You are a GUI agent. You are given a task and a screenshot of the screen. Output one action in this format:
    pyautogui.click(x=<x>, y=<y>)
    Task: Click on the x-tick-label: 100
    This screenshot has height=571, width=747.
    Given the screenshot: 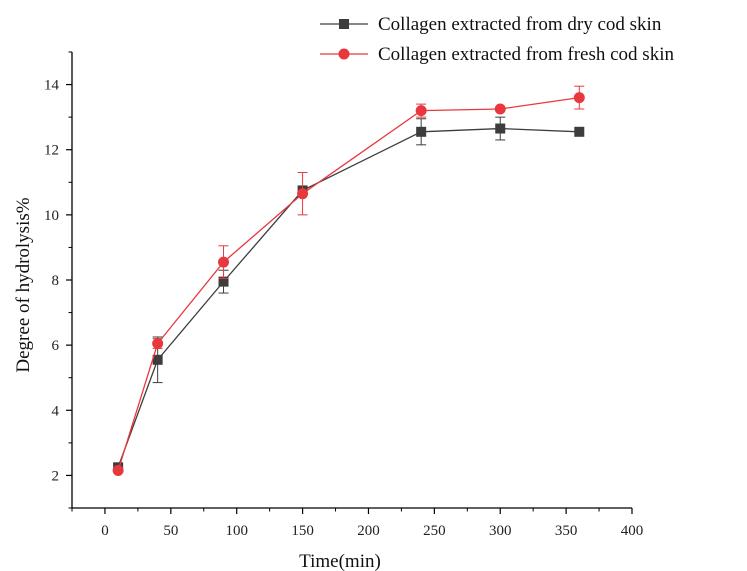 What is the action you would take?
    pyautogui.click(x=236, y=531)
    